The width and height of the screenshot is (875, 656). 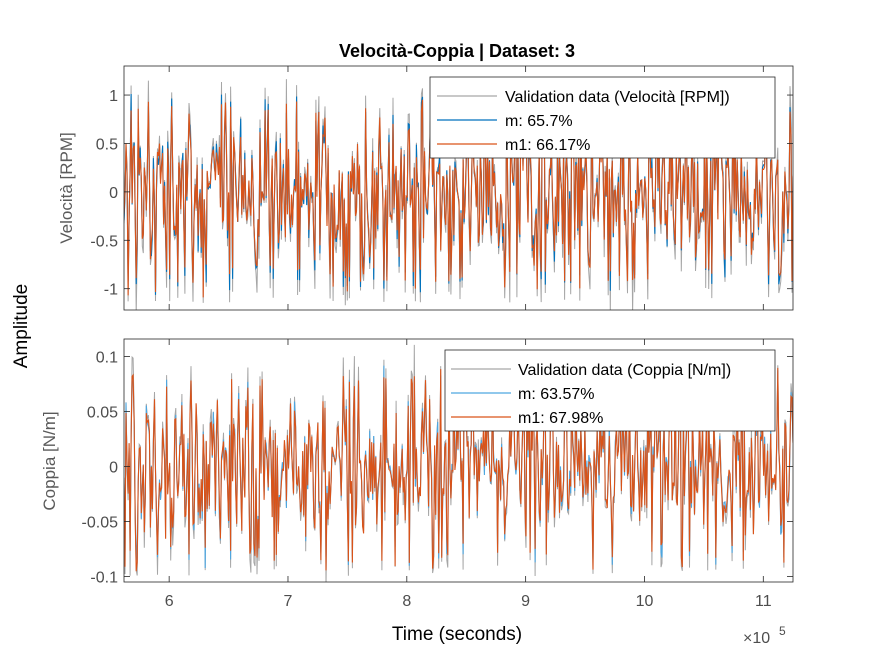 I want to click on xtick-label: 10, so click(x=645, y=601).